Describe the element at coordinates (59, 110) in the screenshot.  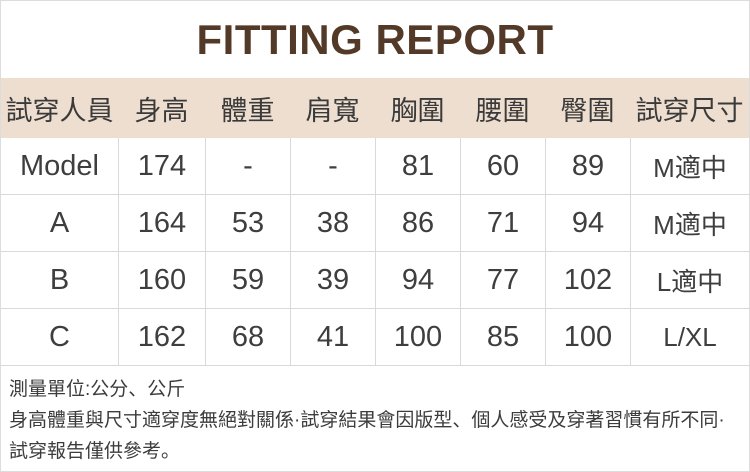
I see `header-cell-tester: 試穿人員` at that location.